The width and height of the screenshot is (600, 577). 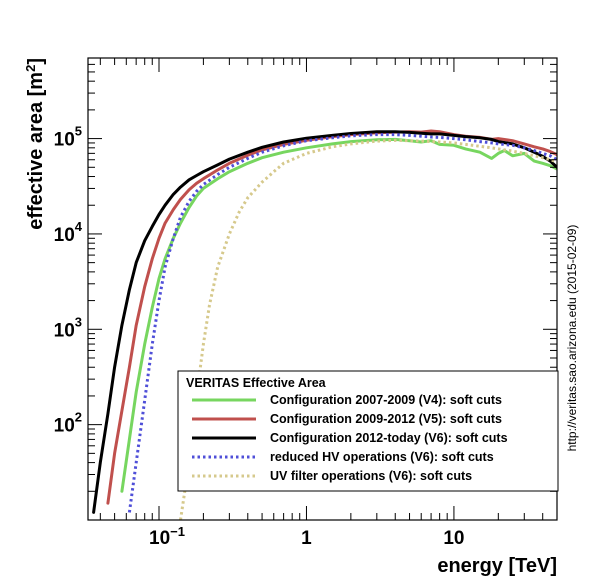 I want to click on legend-label-4: reduced HV operations (V6): soft cuts, so click(x=382, y=457).